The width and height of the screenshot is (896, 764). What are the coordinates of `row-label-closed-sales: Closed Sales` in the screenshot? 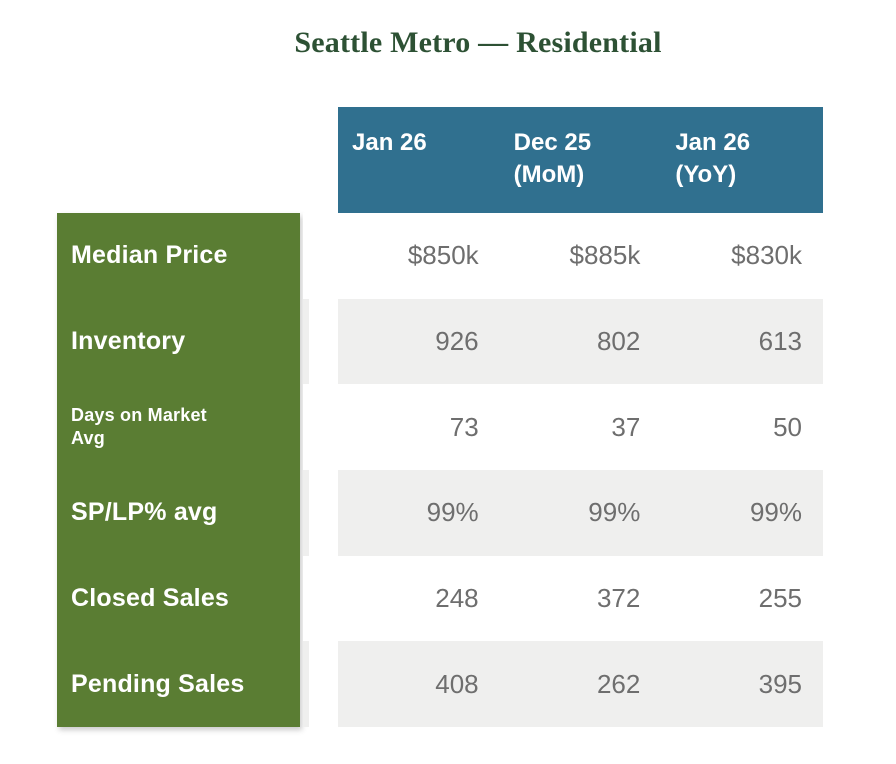 It's located at (178, 599).